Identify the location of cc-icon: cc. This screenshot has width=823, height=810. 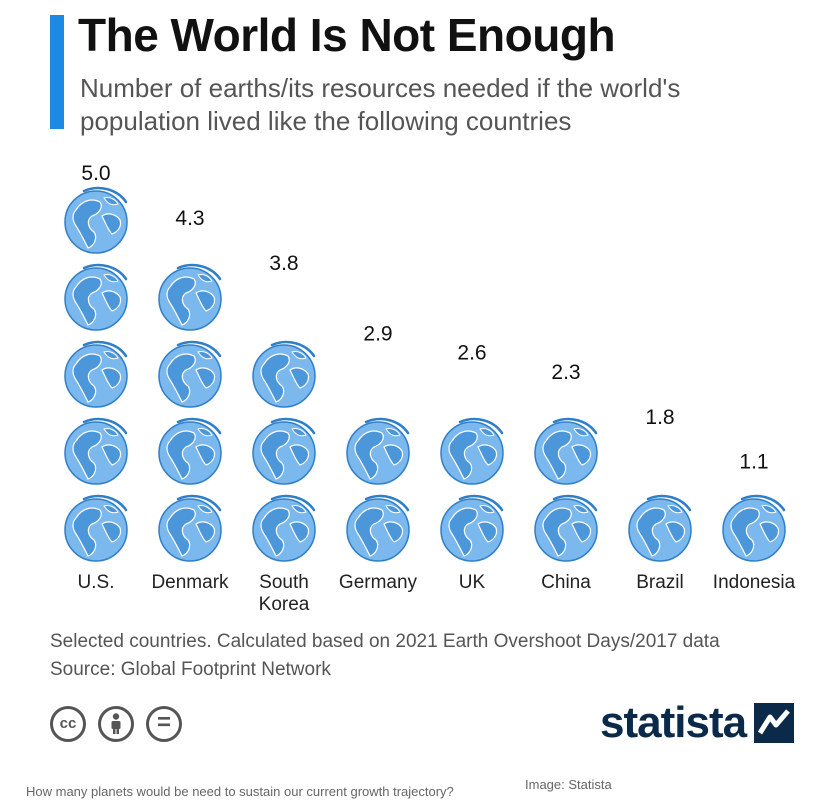
(68, 724).